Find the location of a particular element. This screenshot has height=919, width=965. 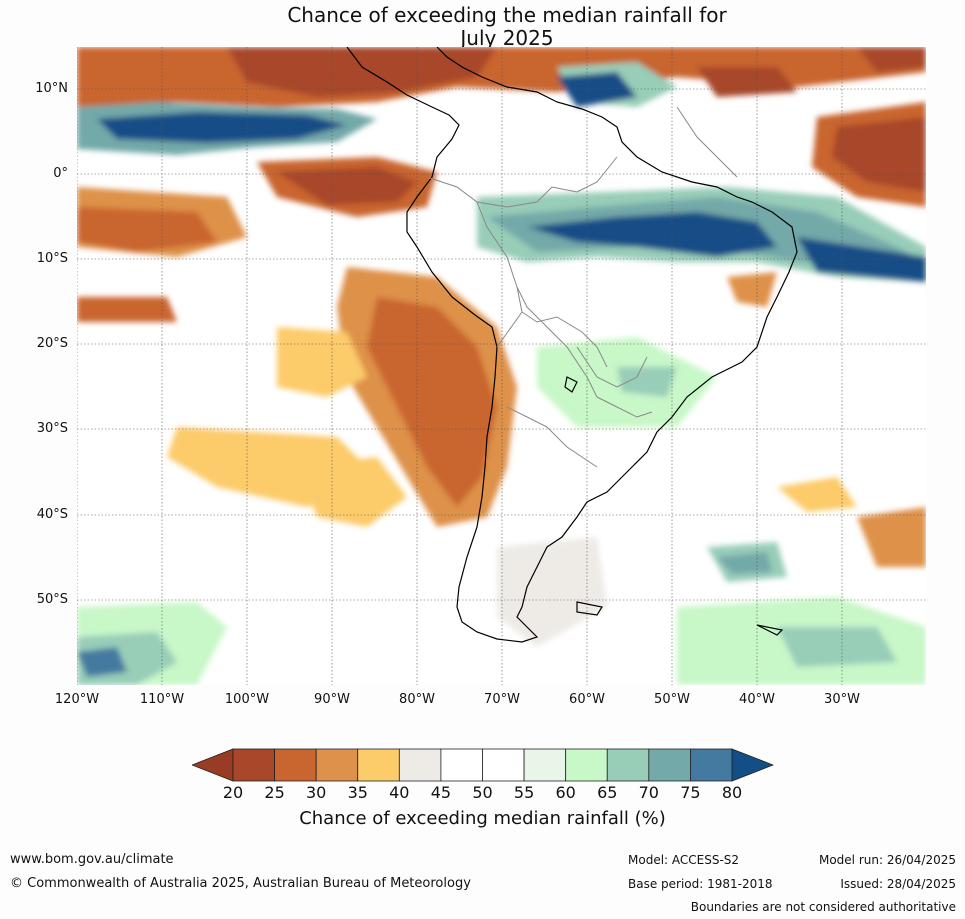

title-line-2: July 2025 is located at coordinates (507, 38).